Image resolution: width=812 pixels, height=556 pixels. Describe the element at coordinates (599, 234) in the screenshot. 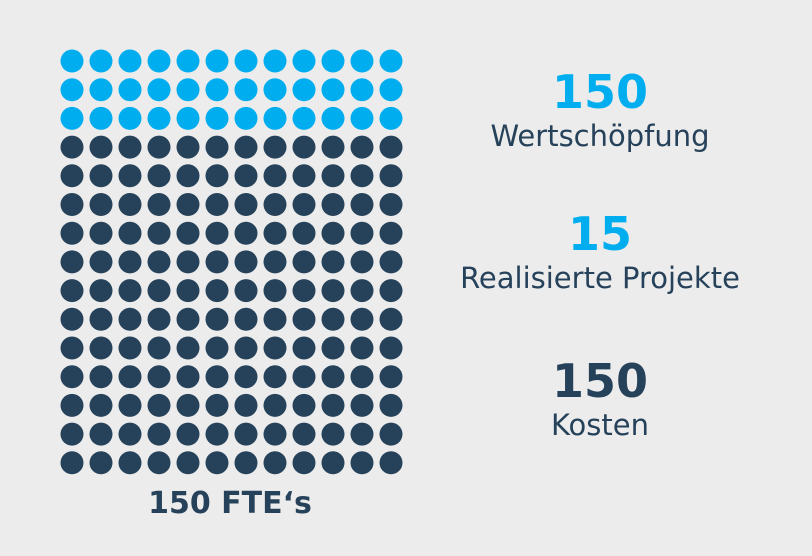

I see `stat-value: 15` at that location.